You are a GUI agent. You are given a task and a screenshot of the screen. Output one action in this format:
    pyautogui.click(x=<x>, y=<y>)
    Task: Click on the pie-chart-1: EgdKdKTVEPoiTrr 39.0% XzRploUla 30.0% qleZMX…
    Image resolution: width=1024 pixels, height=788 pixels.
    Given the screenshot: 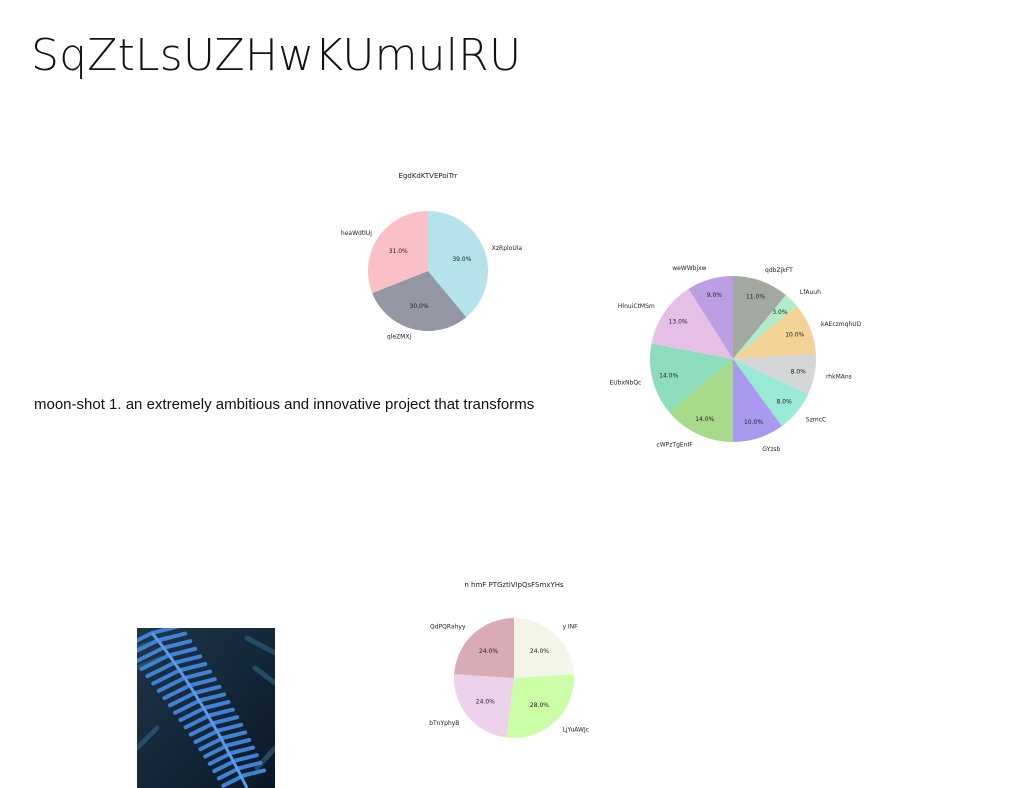 What is the action you would take?
    pyautogui.click(x=430, y=273)
    